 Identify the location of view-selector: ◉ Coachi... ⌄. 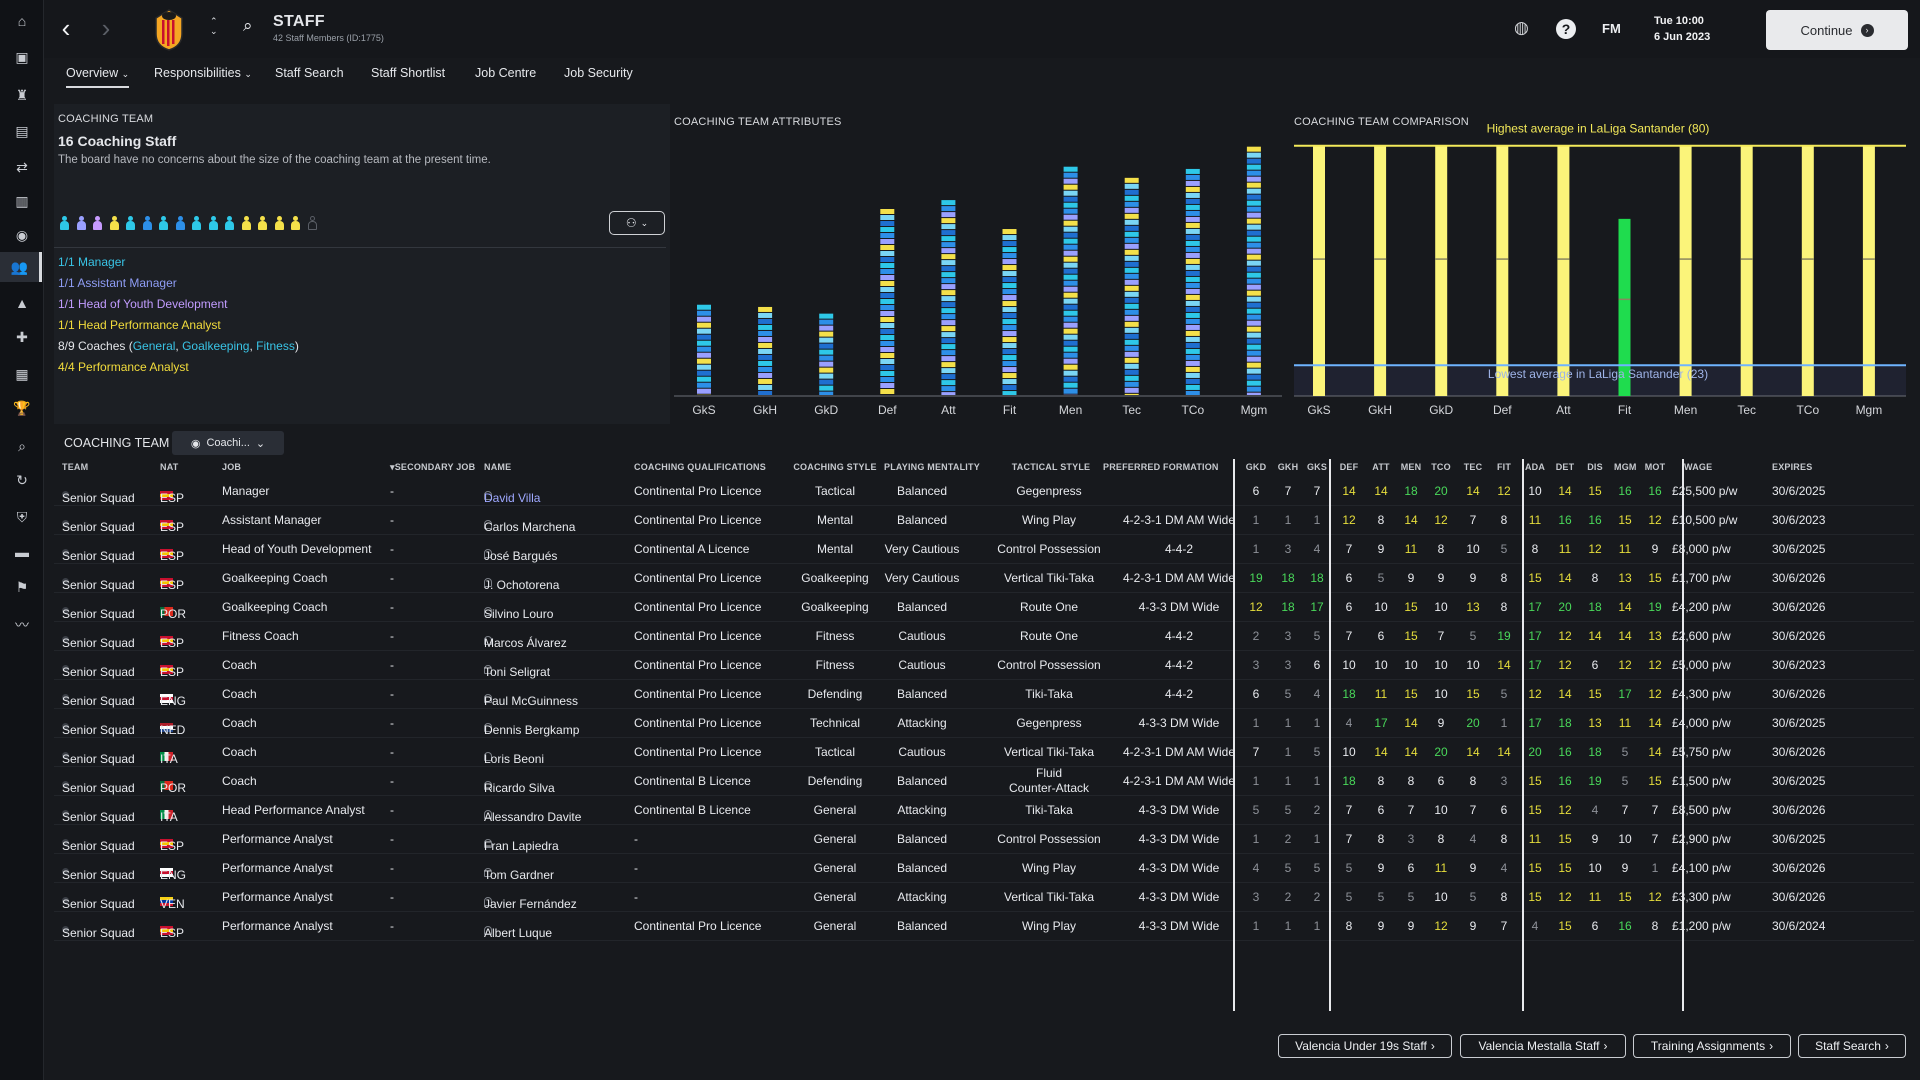
(228, 443).